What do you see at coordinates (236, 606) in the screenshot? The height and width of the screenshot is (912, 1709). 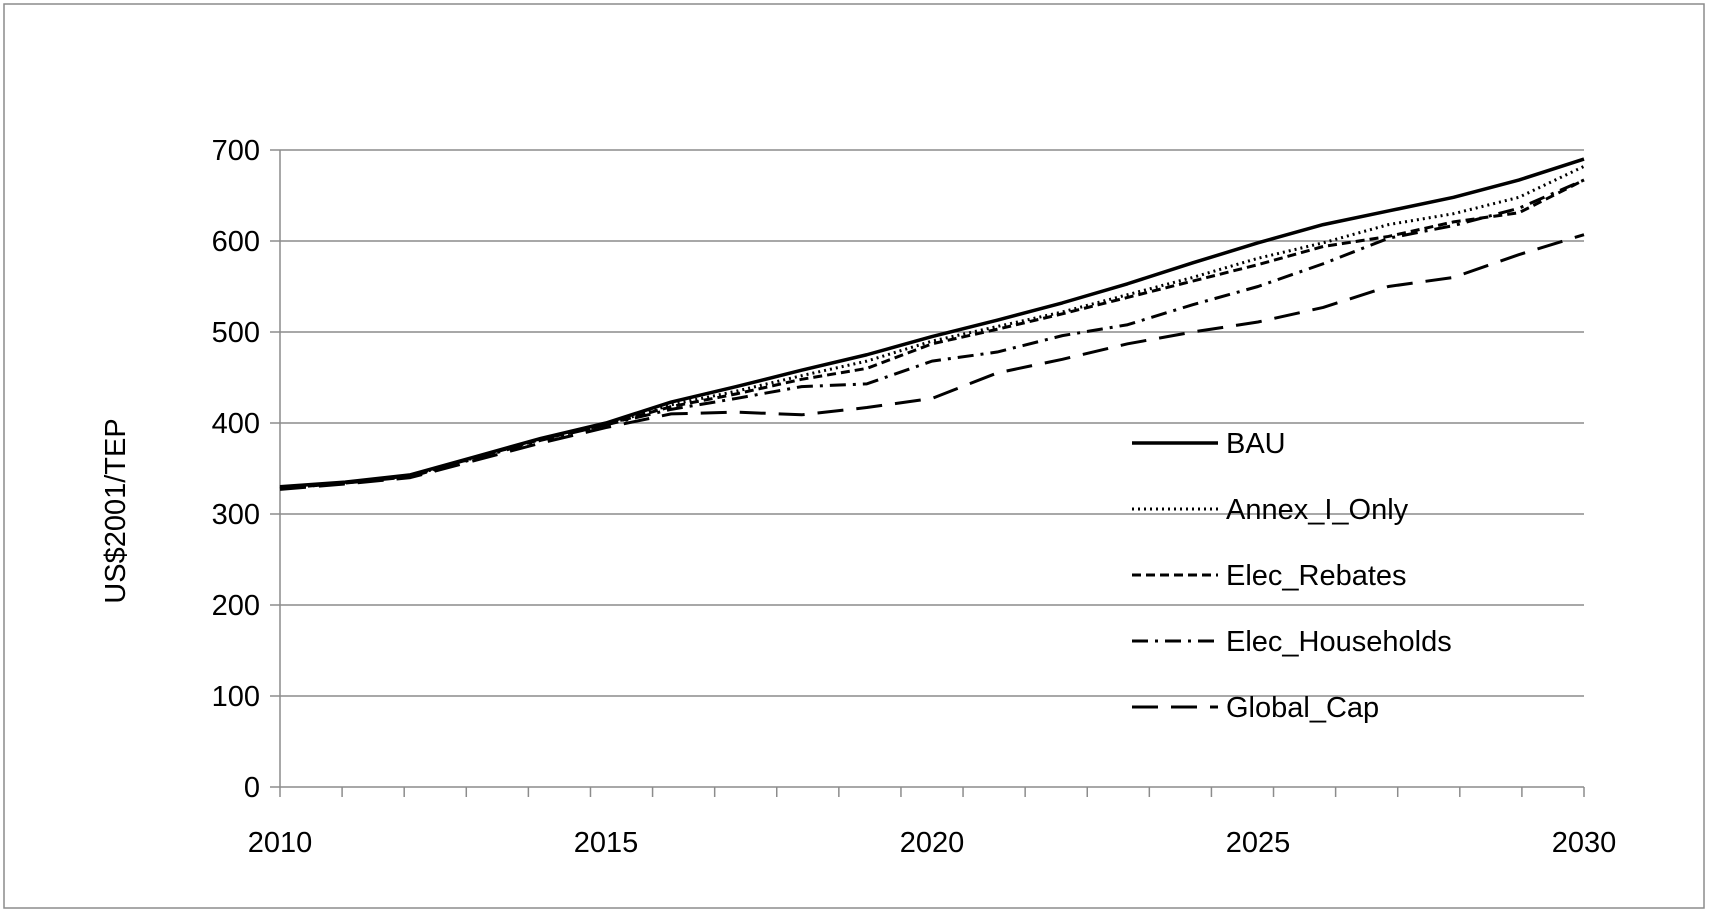 I see `y-tick-label: 200` at bounding box center [236, 606].